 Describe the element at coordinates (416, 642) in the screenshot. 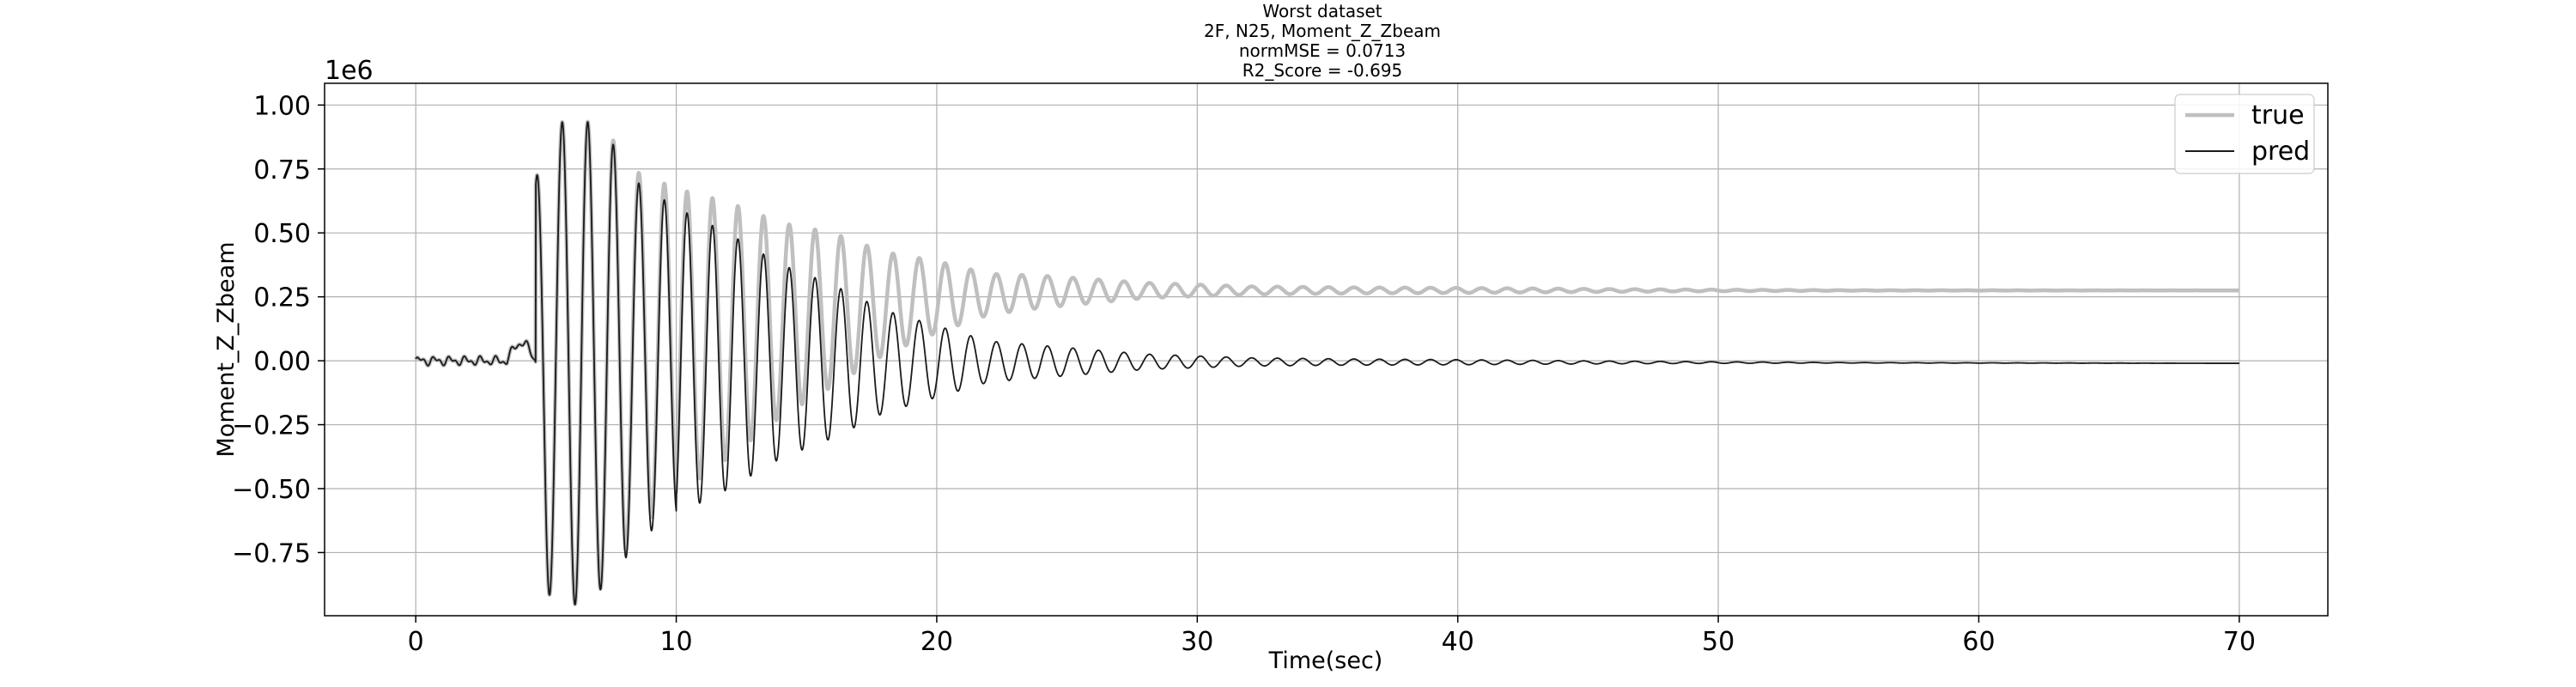

I see `x-tick-label: 0` at that location.